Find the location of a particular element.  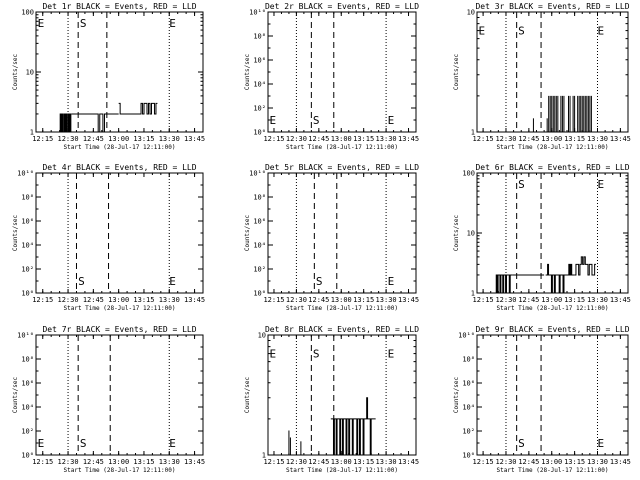

y-tick-label: 10⁴ is located at coordinates (27, 408).